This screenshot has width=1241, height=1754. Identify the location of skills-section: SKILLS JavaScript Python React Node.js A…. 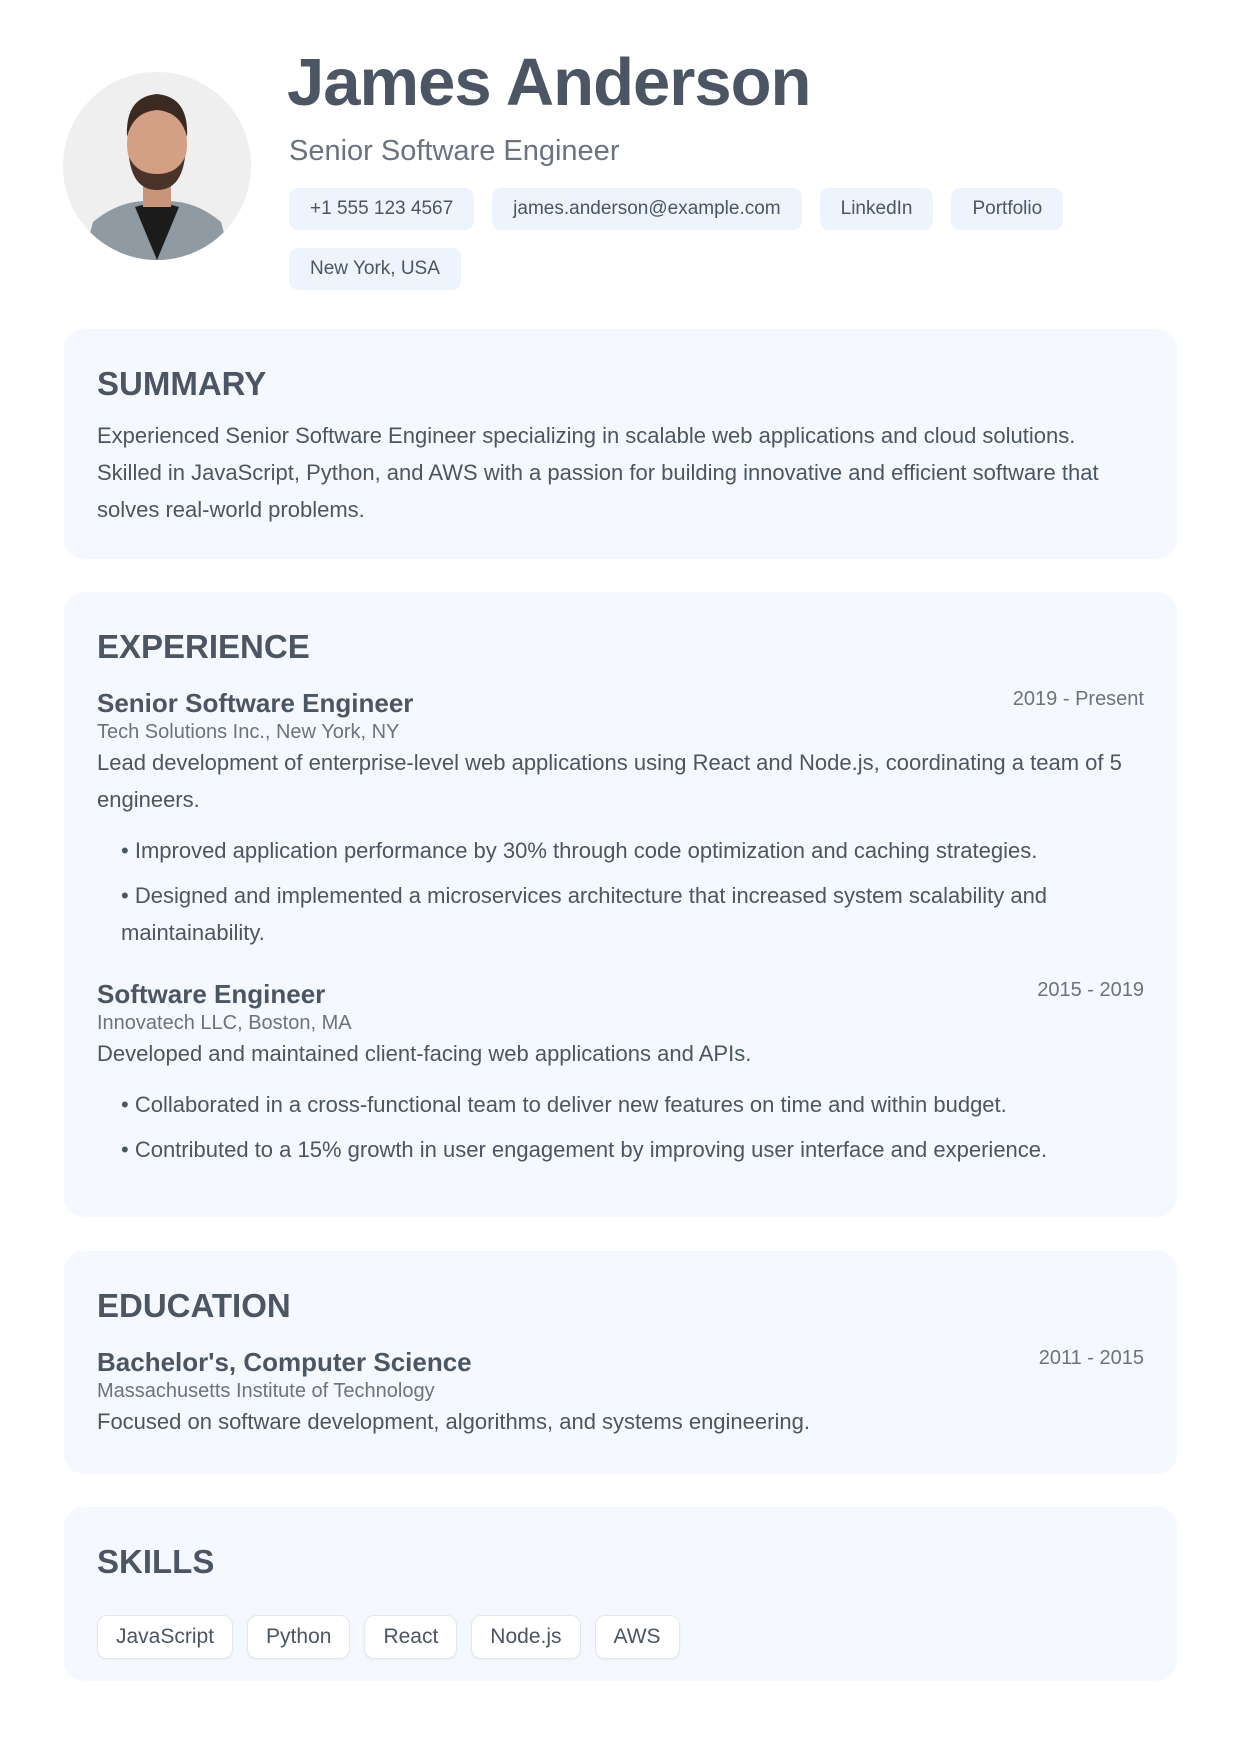
(620, 1594).